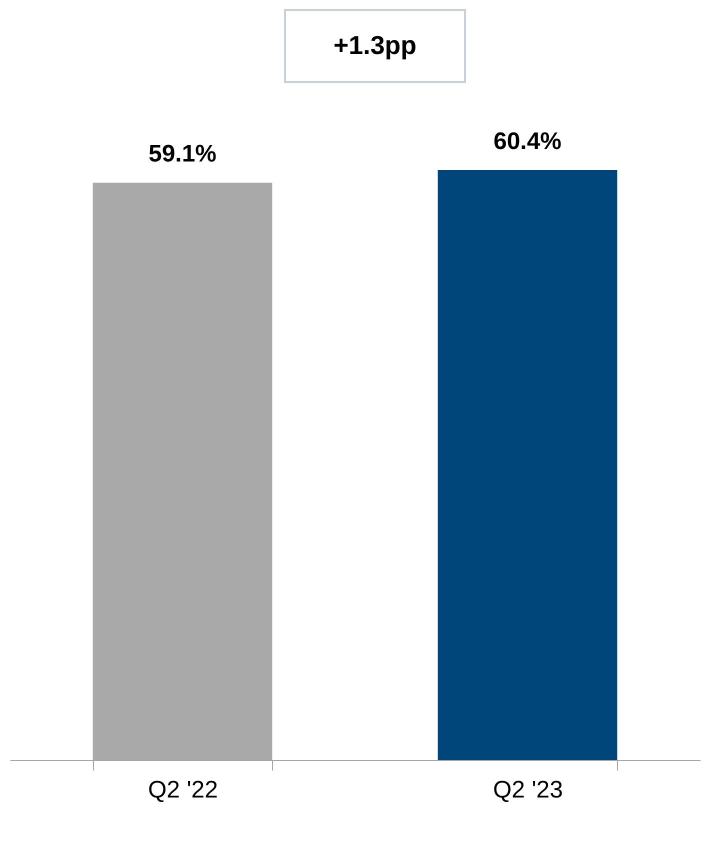 The width and height of the screenshot is (713, 866). Describe the element at coordinates (527, 141) in the screenshot. I see `data-label: 60.4%` at that location.